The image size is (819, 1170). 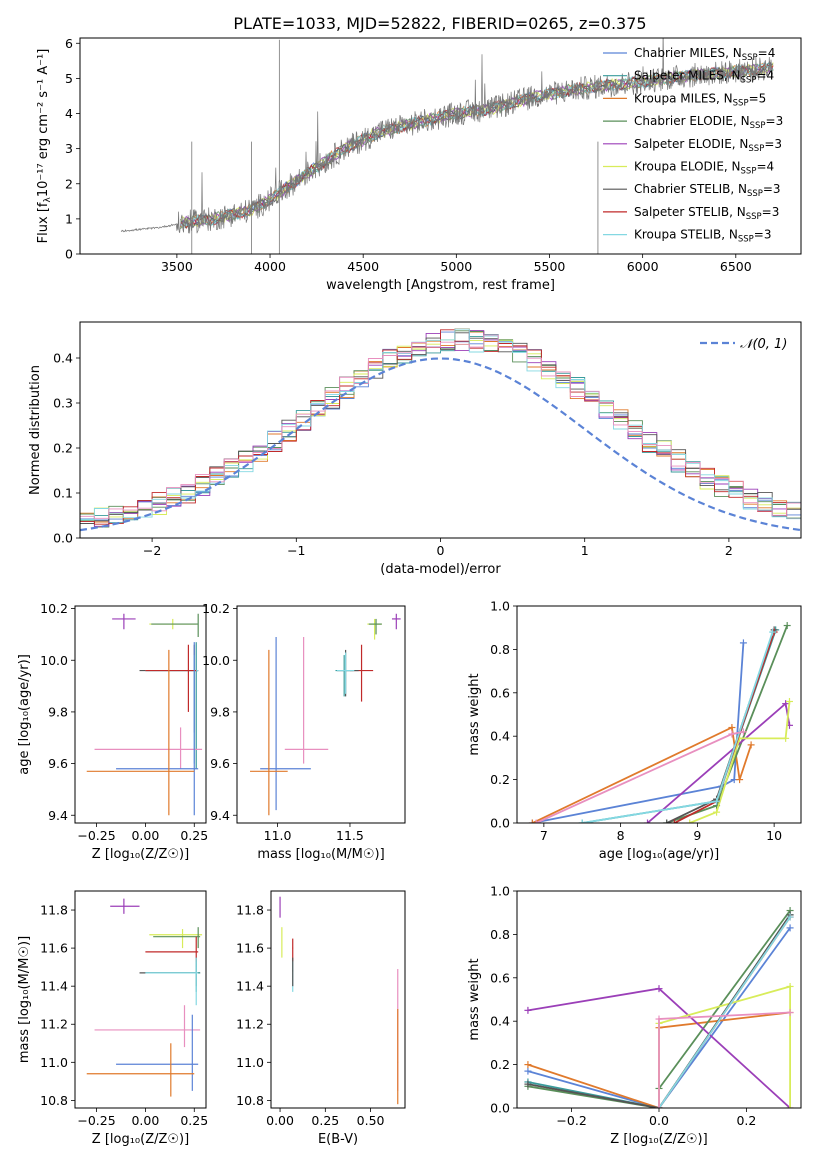 I want to click on normal-legend-label: 𝒩(0, 1), so click(x=763, y=344).